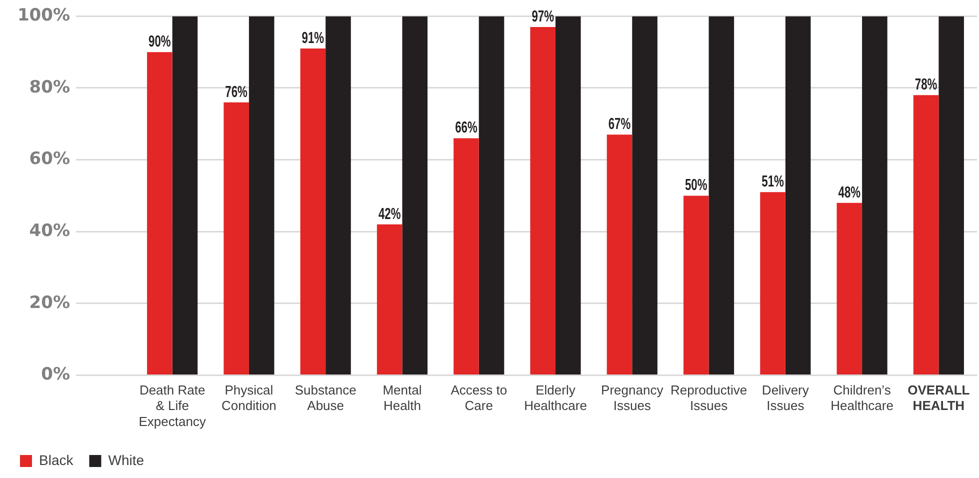 Image resolution: width=979 pixels, height=478 pixels. I want to click on data-label: 91%, so click(313, 37).